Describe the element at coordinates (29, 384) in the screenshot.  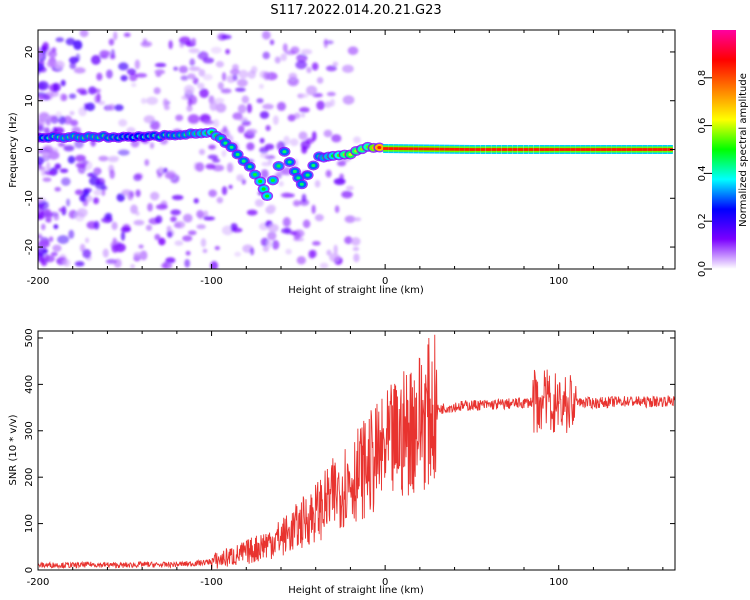
I see `snr-ytick-label: 400` at that location.